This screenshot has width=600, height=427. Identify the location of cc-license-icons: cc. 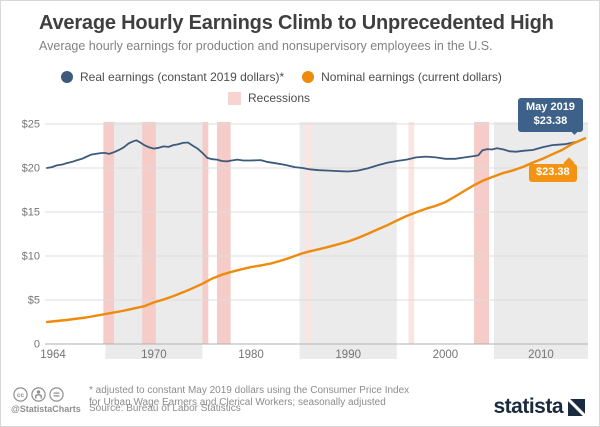
(38, 394).